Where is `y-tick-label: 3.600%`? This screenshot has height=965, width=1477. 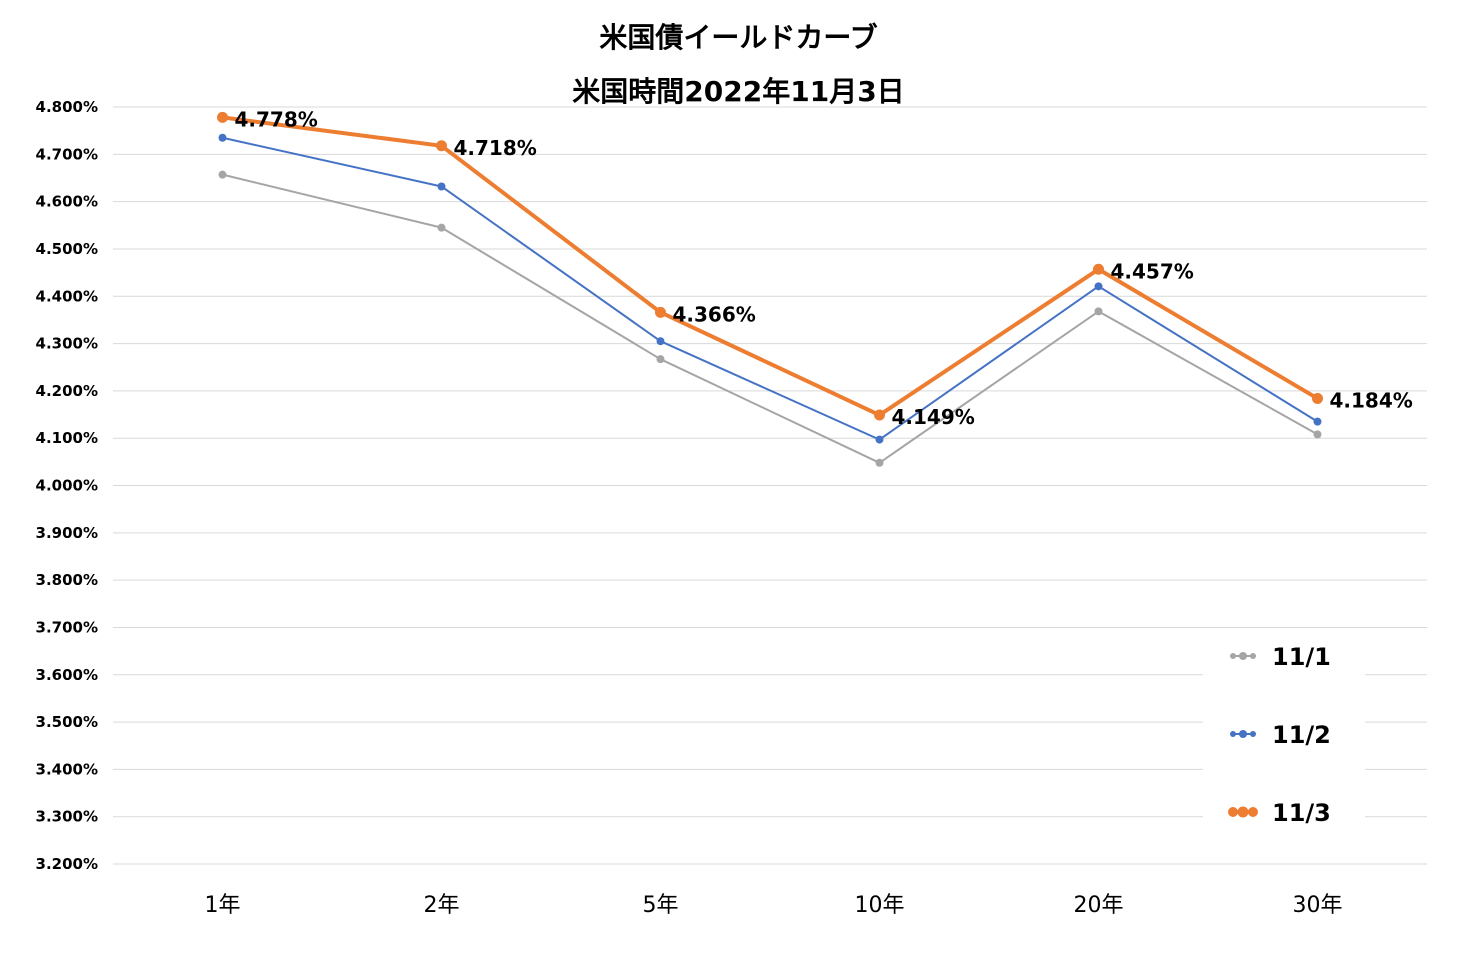
y-tick-label: 3.600% is located at coordinates (67, 675).